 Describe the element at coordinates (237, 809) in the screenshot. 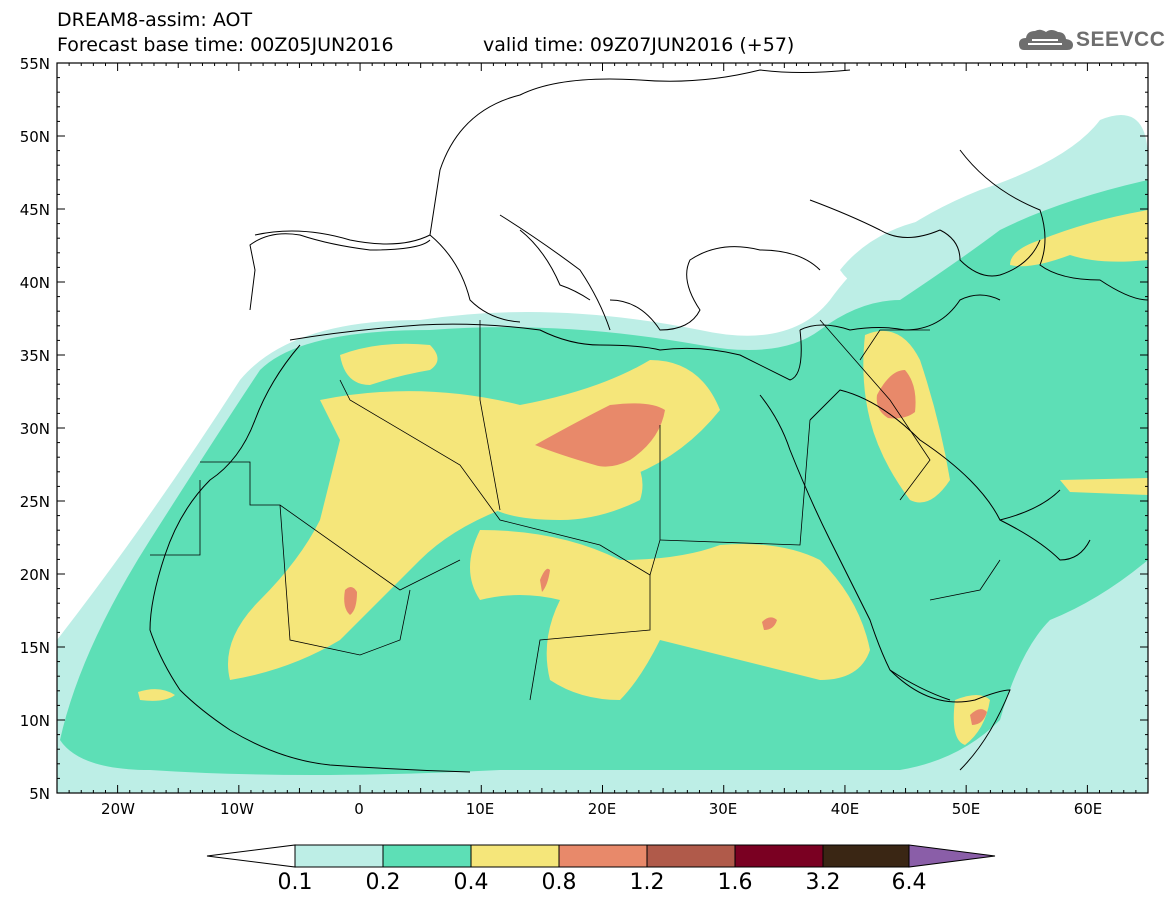

I see `lon-label: 10W` at that location.